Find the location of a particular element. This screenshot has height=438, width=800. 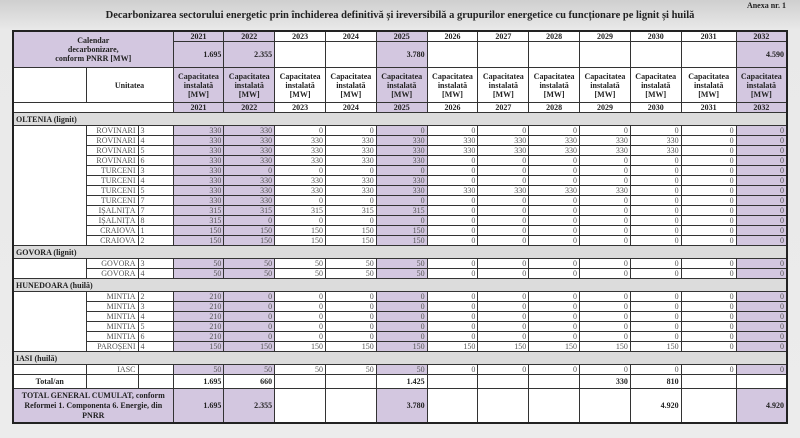

total-cumulative-value: 4.920 is located at coordinates (655, 406).